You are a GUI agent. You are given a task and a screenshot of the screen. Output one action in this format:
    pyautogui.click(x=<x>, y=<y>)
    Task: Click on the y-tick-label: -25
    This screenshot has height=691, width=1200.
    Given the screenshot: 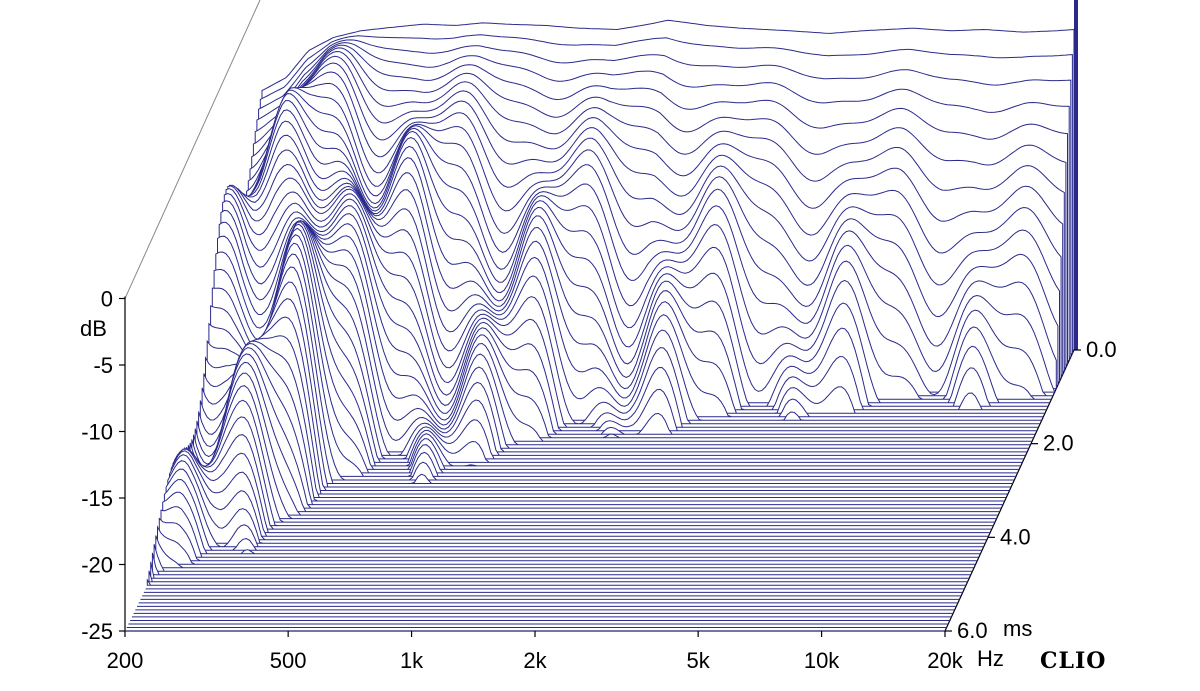 What is the action you would take?
    pyautogui.click(x=97, y=631)
    